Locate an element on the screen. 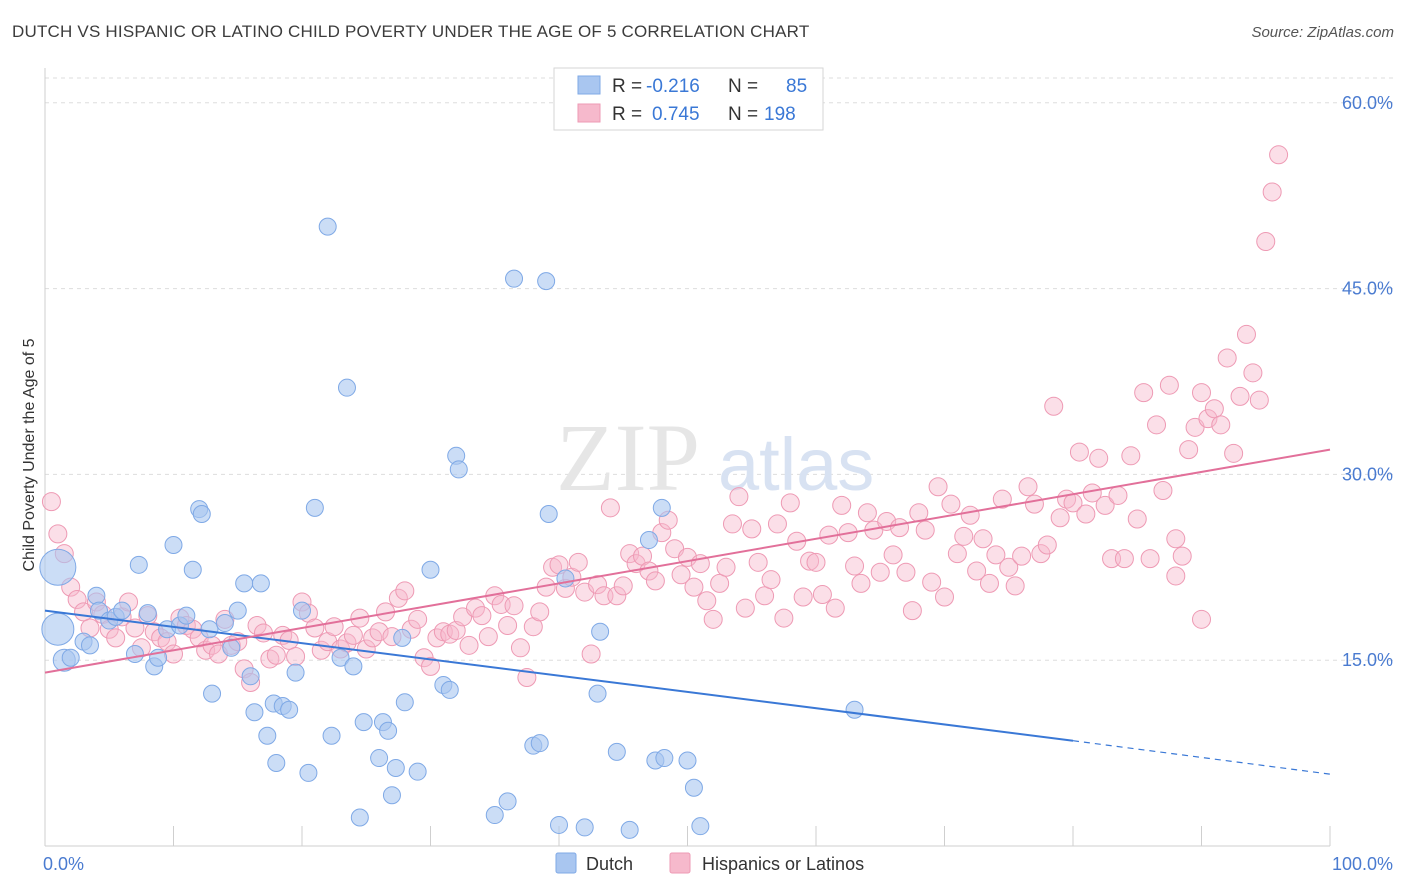  x-tick-label: 0.0% is located at coordinates (63, 864).